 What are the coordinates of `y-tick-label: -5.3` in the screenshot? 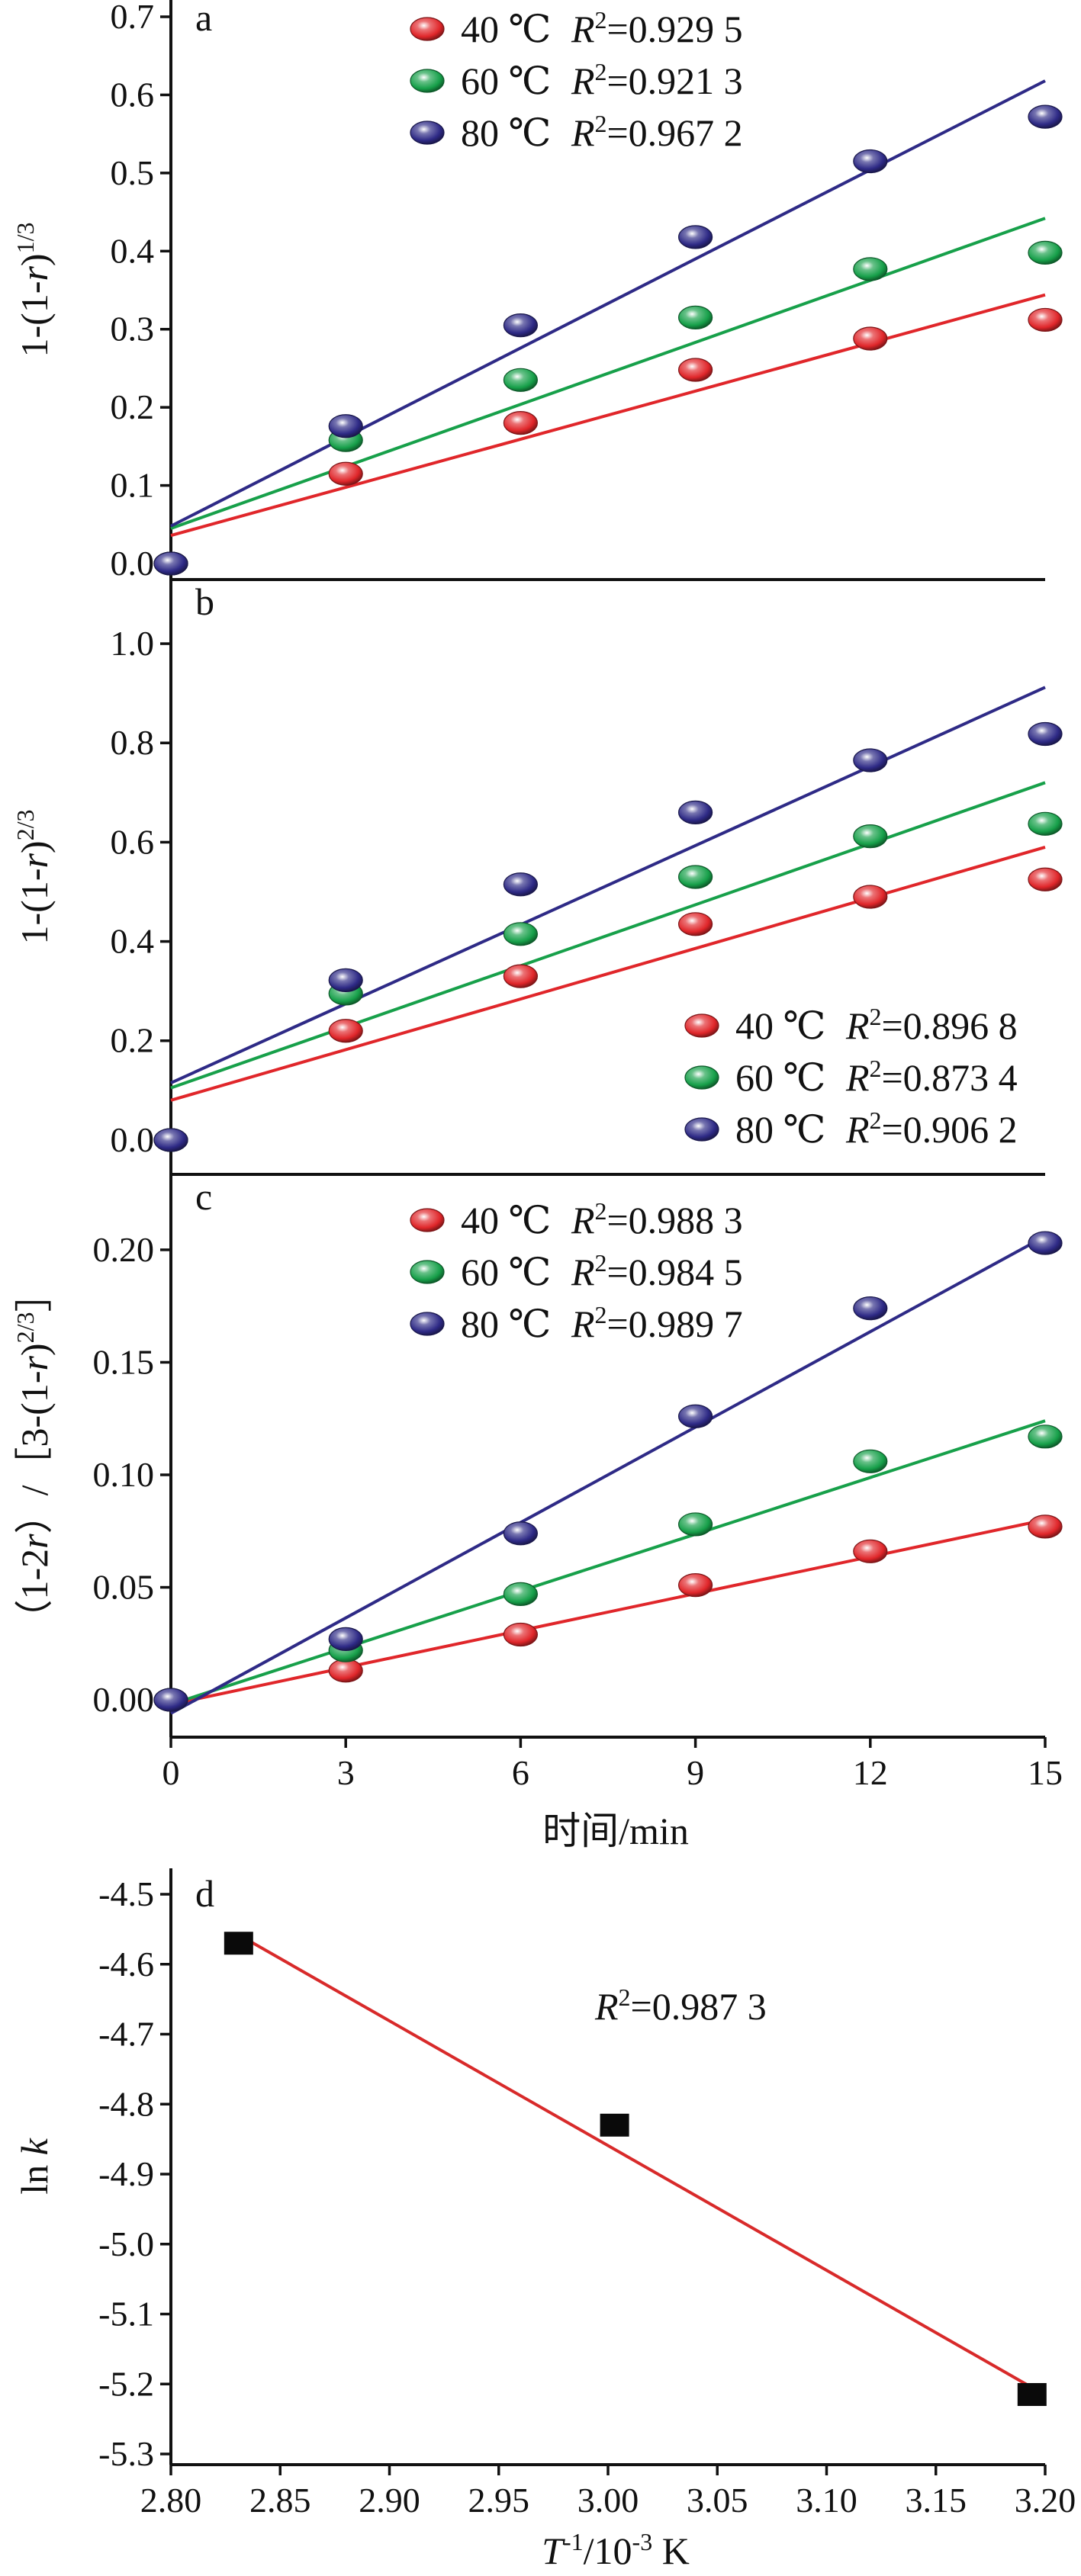 It's located at (126, 2453).